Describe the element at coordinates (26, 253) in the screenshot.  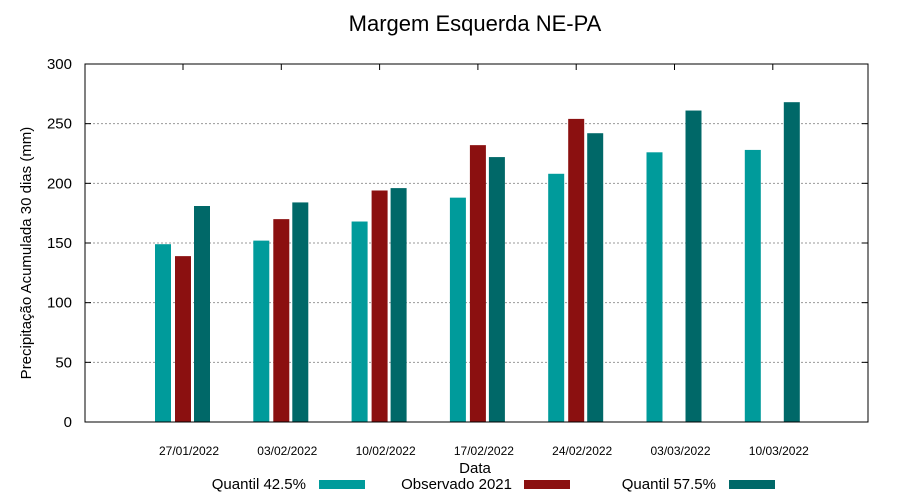
I see `y-axis-label: Precipitação Acumulada 30 dias (mm)` at that location.